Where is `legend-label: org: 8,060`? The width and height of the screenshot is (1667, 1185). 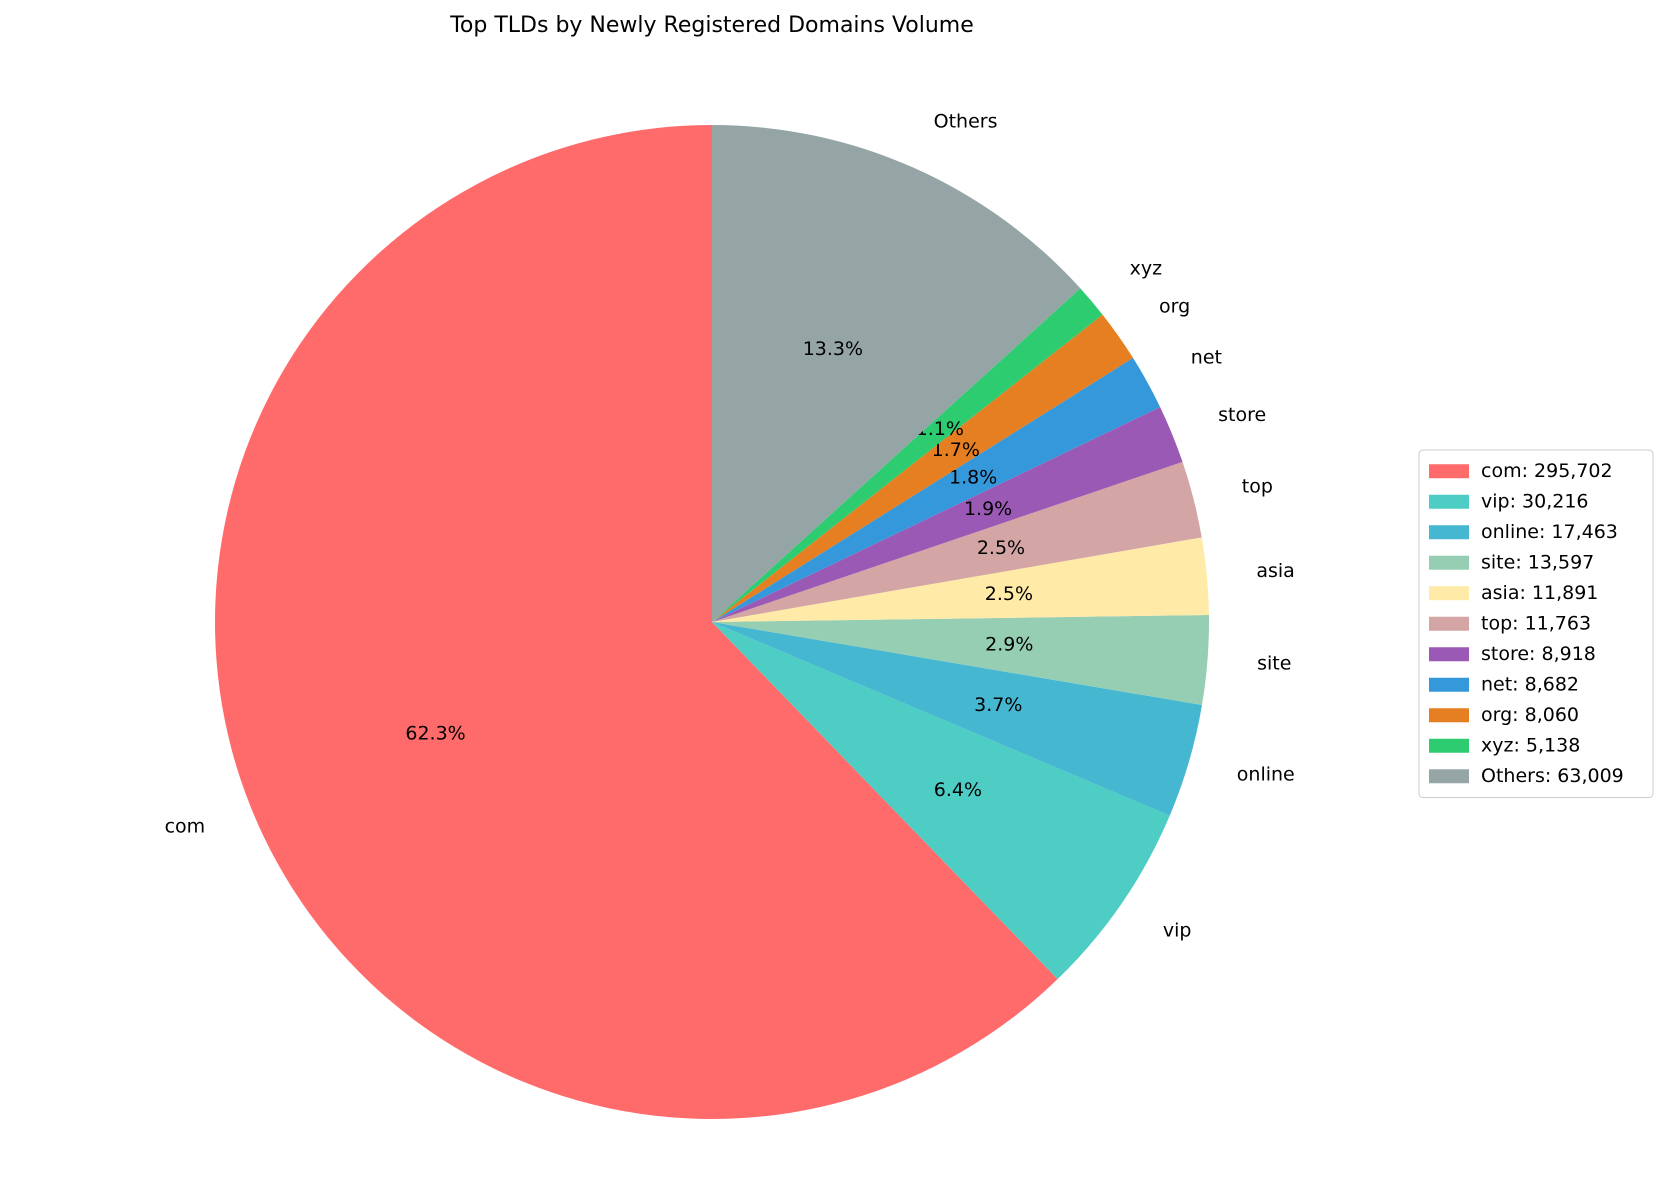 legend-label: org: 8,060 is located at coordinates (1530, 715).